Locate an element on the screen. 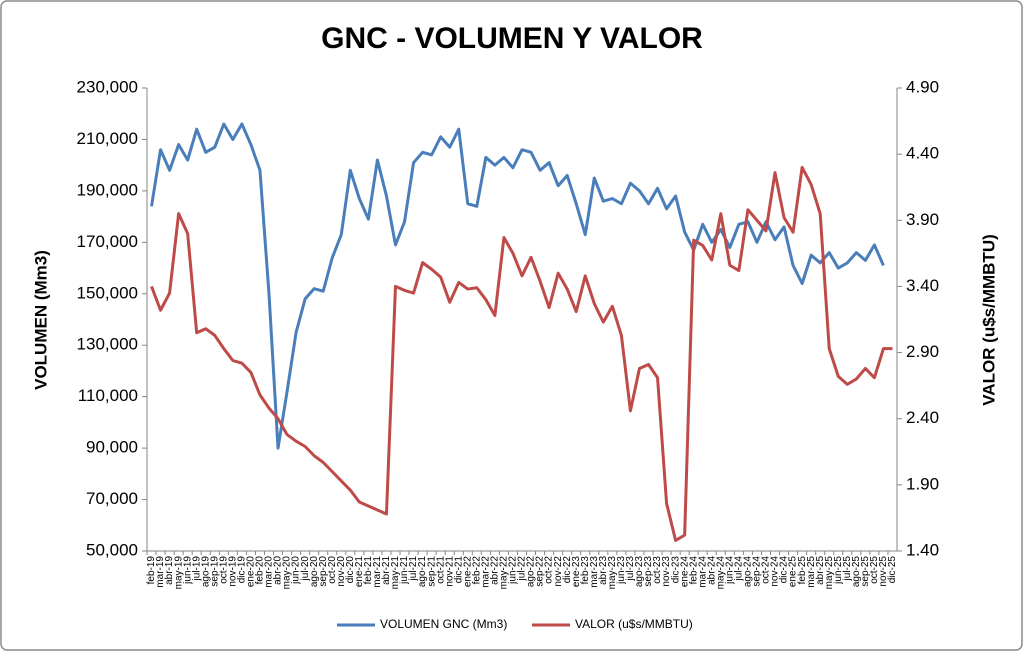  x-tick-label: ene-24 is located at coordinates (684, 572).